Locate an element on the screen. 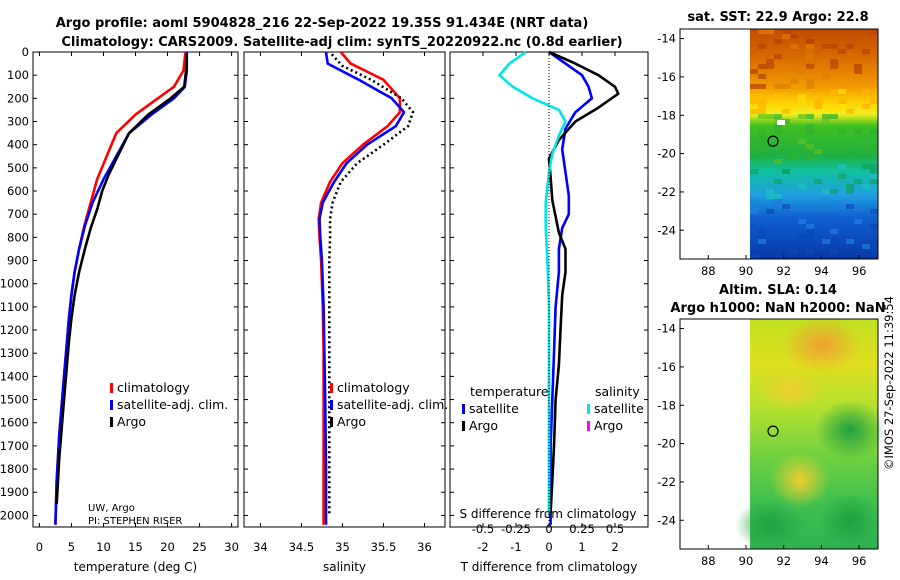  temperature-xtick-label: 0 is located at coordinates (39, 547).